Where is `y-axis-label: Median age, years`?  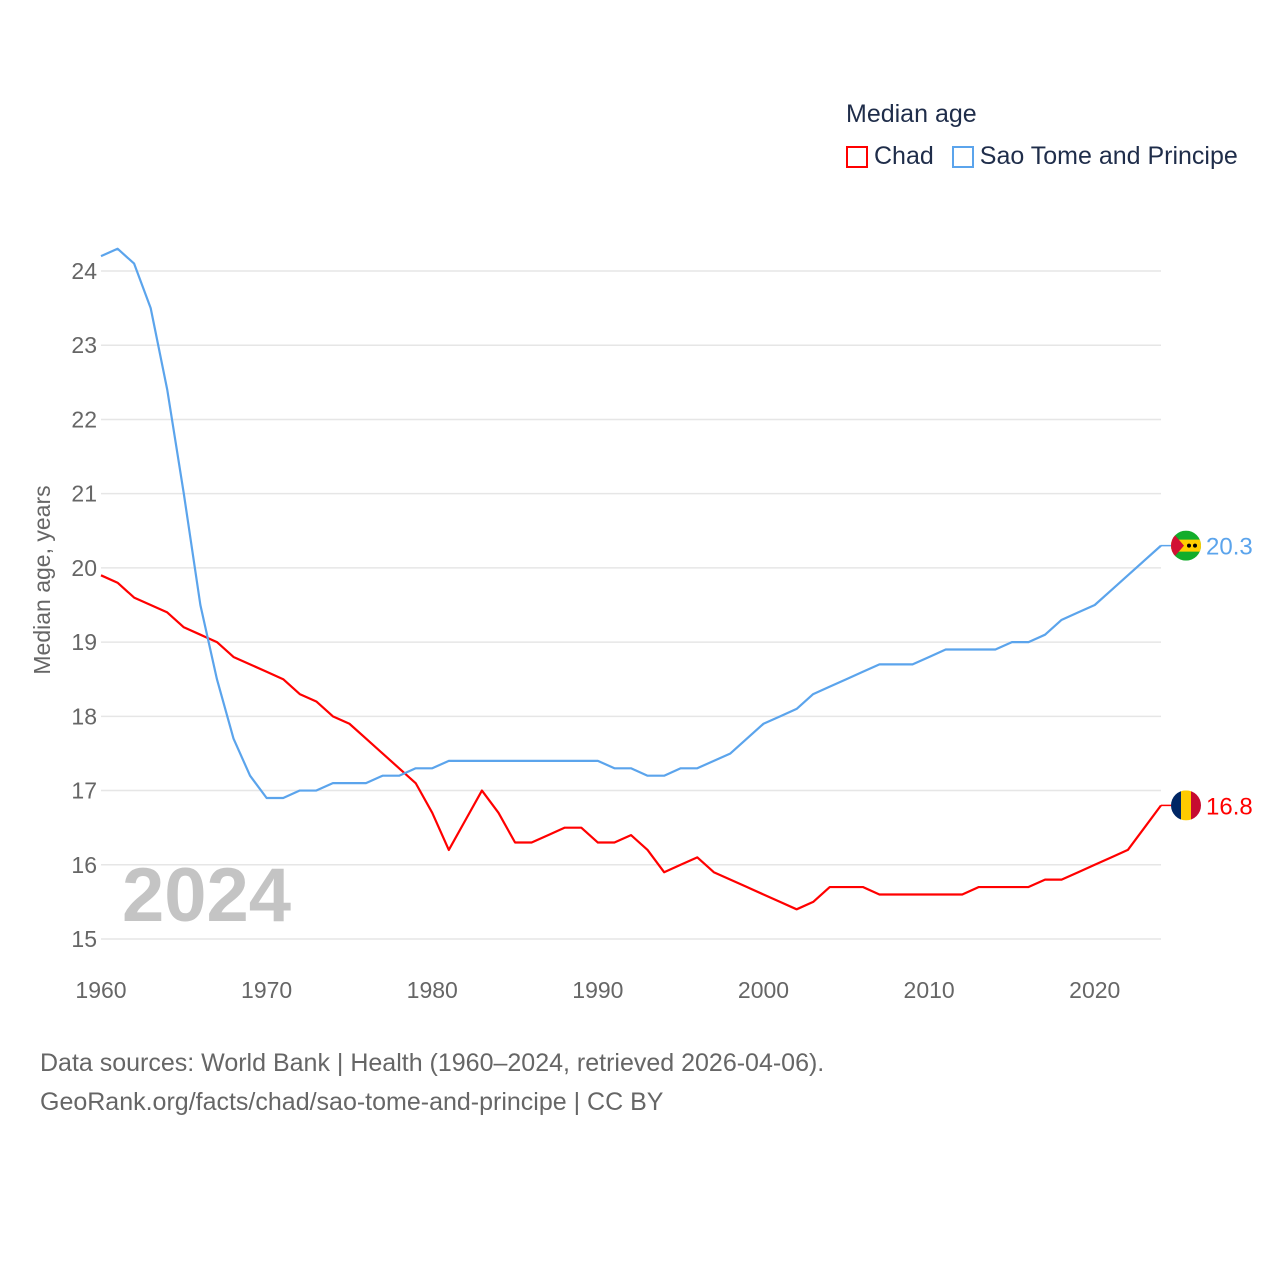
y-axis-label: Median age, years is located at coordinates (42, 579).